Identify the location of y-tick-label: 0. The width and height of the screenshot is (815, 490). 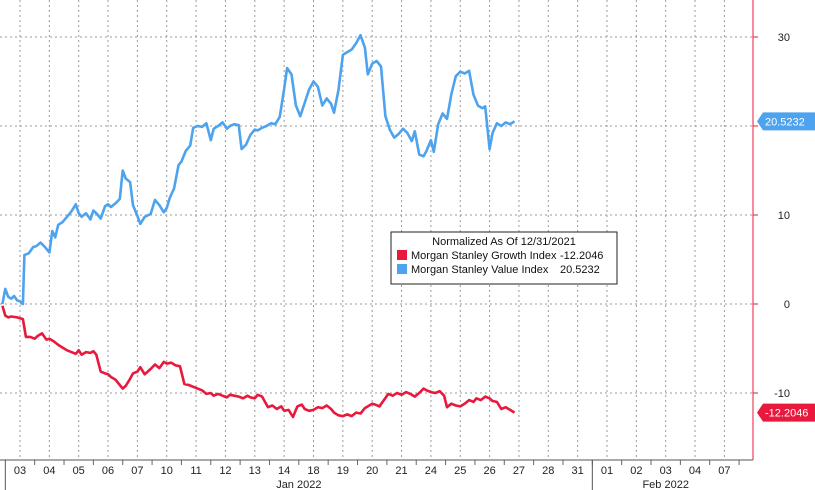
(787, 305).